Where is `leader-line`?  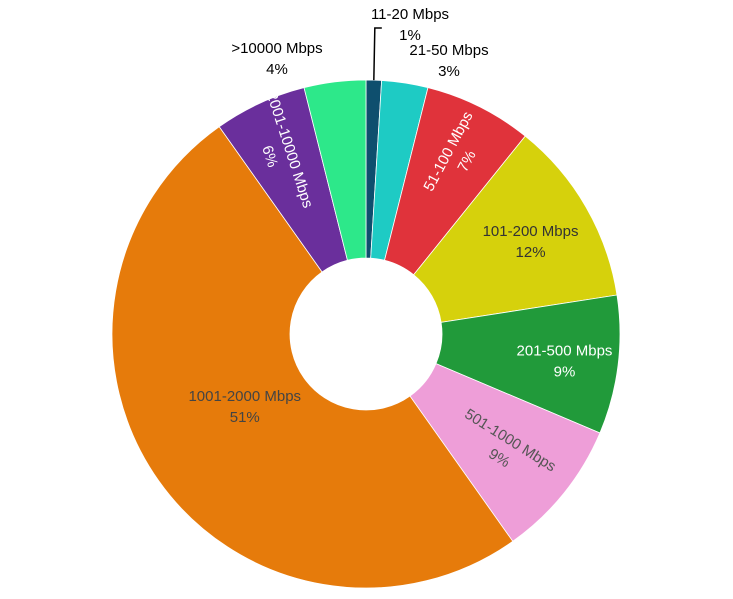 leader-line is located at coordinates (377, 54).